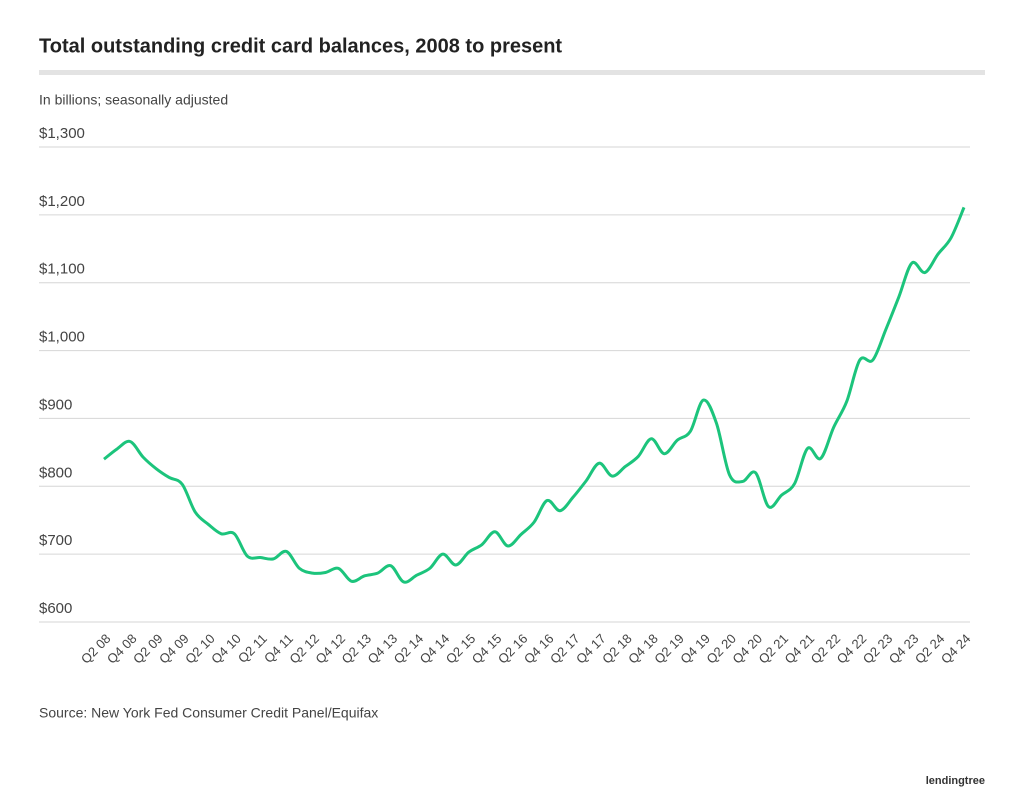 Image resolution: width=1024 pixels, height=800 pixels. Describe the element at coordinates (226, 649) in the screenshot. I see `x-tick-label: Q4 10` at that location.